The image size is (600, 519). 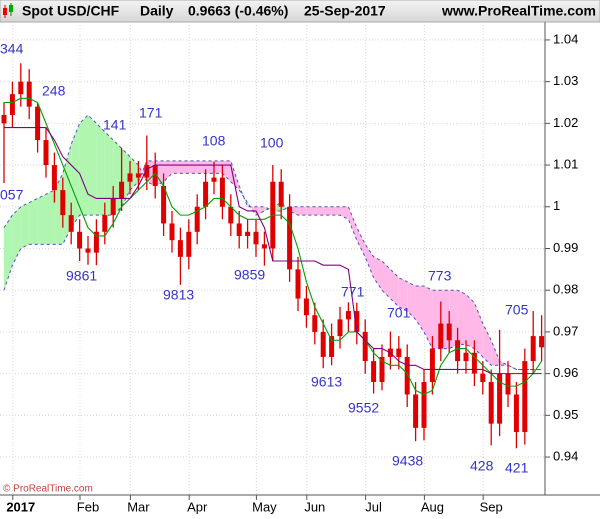 I want to click on annotation: 141, so click(x=115, y=125).